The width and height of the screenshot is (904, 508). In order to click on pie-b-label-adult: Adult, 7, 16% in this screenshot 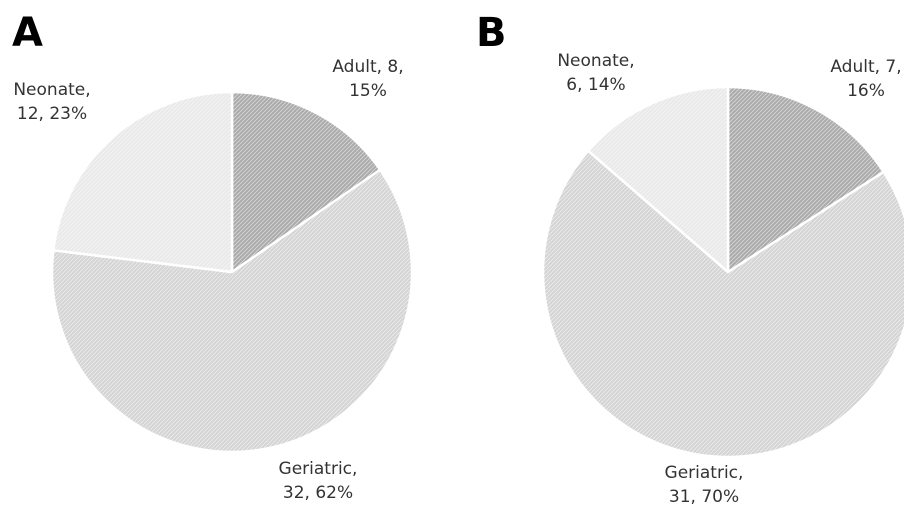, I will do `click(865, 79)`.